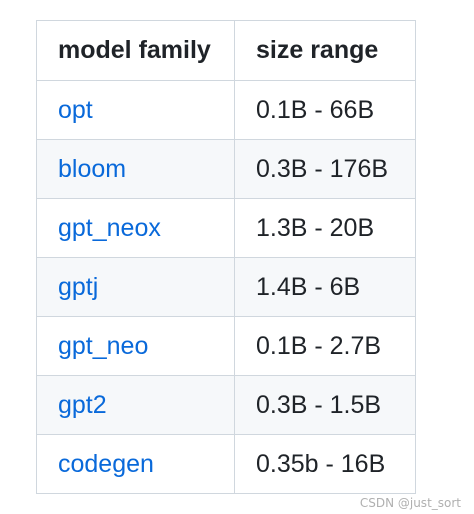 The width and height of the screenshot is (474, 514). What do you see at coordinates (325, 169) in the screenshot?
I see `size-range-cell: 0.3B - 176B` at bounding box center [325, 169].